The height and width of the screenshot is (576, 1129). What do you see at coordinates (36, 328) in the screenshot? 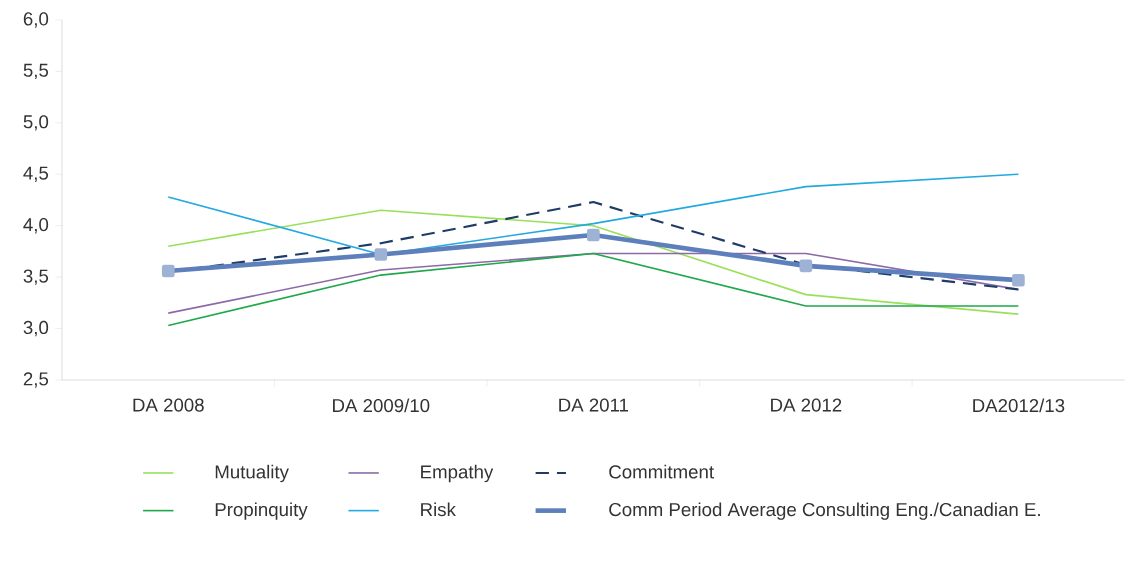
I see `y-tick-label: 3,0` at bounding box center [36, 328].